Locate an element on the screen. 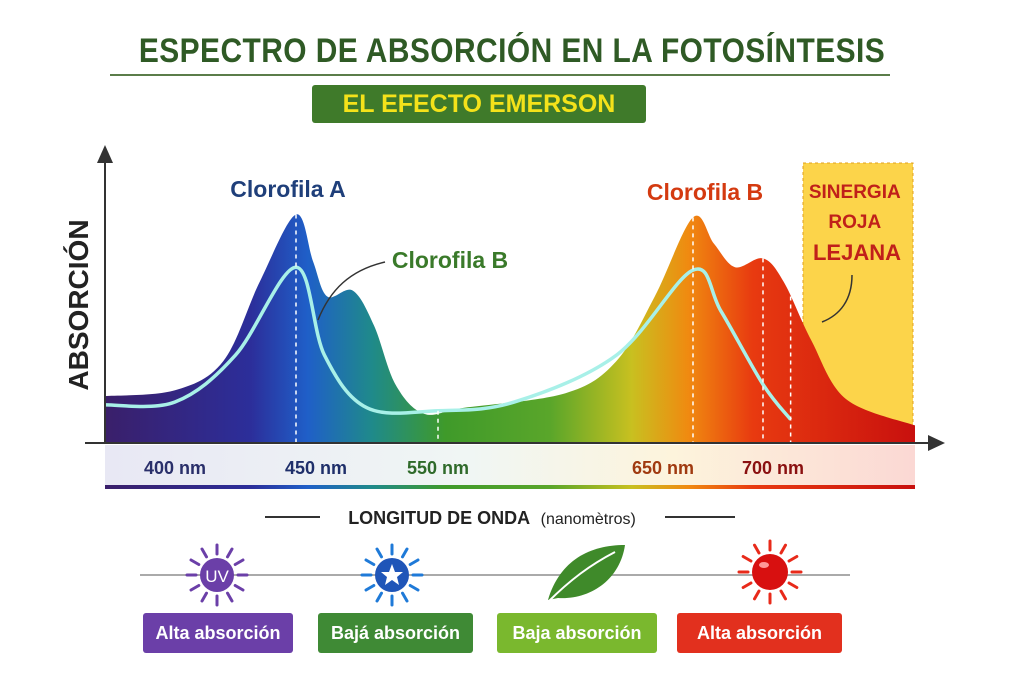  legend-badge-blue: Bajá absorción is located at coordinates (395, 633).